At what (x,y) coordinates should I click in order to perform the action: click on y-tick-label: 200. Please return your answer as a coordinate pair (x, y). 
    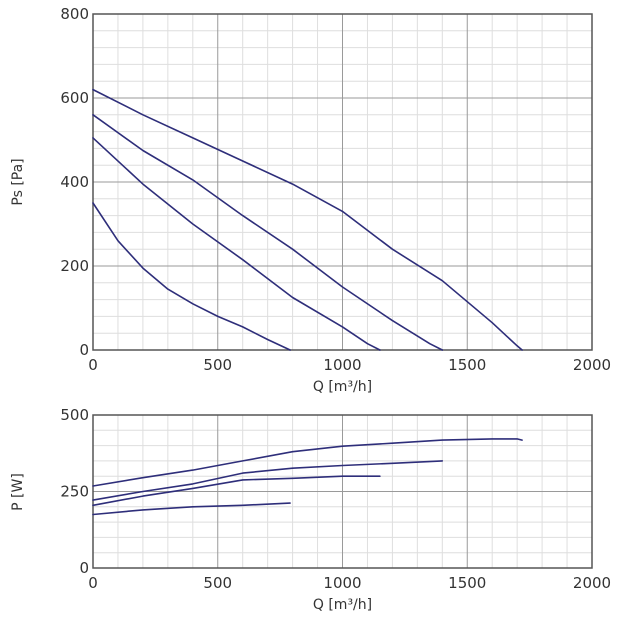
    Looking at the image, I should click on (74, 266).